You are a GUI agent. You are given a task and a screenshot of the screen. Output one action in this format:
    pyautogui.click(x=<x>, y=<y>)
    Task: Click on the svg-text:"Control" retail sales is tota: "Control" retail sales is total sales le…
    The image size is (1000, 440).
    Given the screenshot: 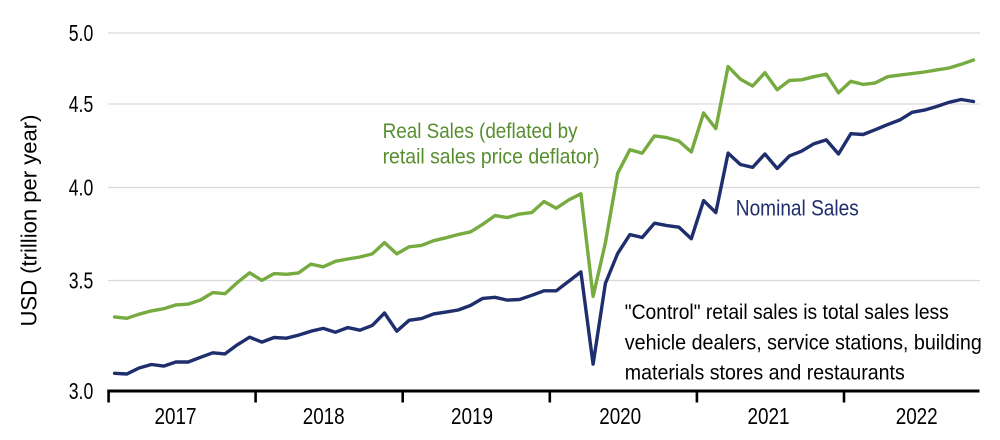 What is the action you would take?
    pyautogui.click(x=787, y=312)
    